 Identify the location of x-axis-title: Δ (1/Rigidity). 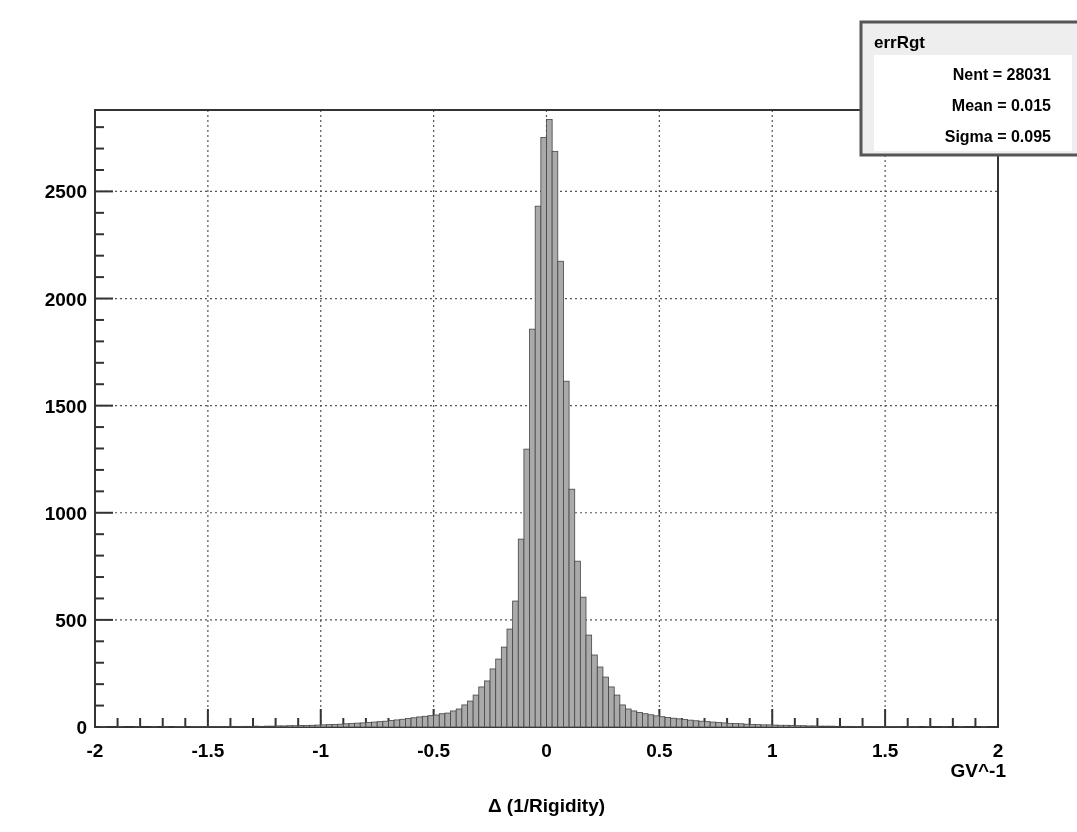
(546, 805).